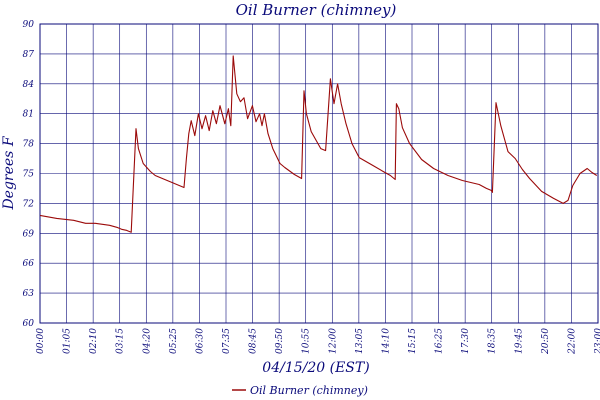 The image size is (600, 400). Describe the element at coordinates (493, 341) in the screenshot. I see `x-tick-label: 18:35` at that location.